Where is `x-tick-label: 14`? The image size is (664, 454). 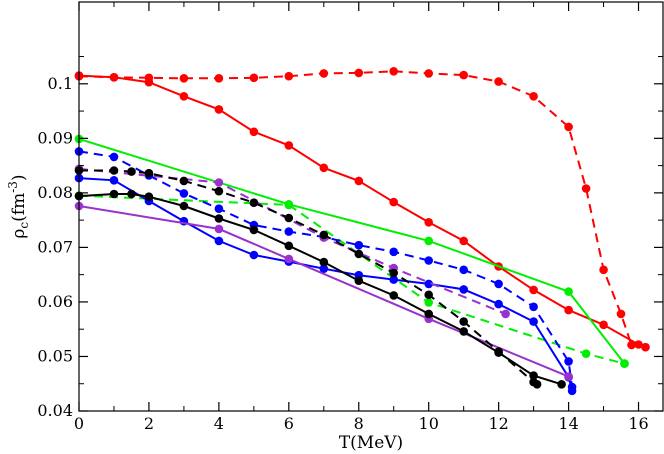
x-tick-label: 14 is located at coordinates (568, 423).